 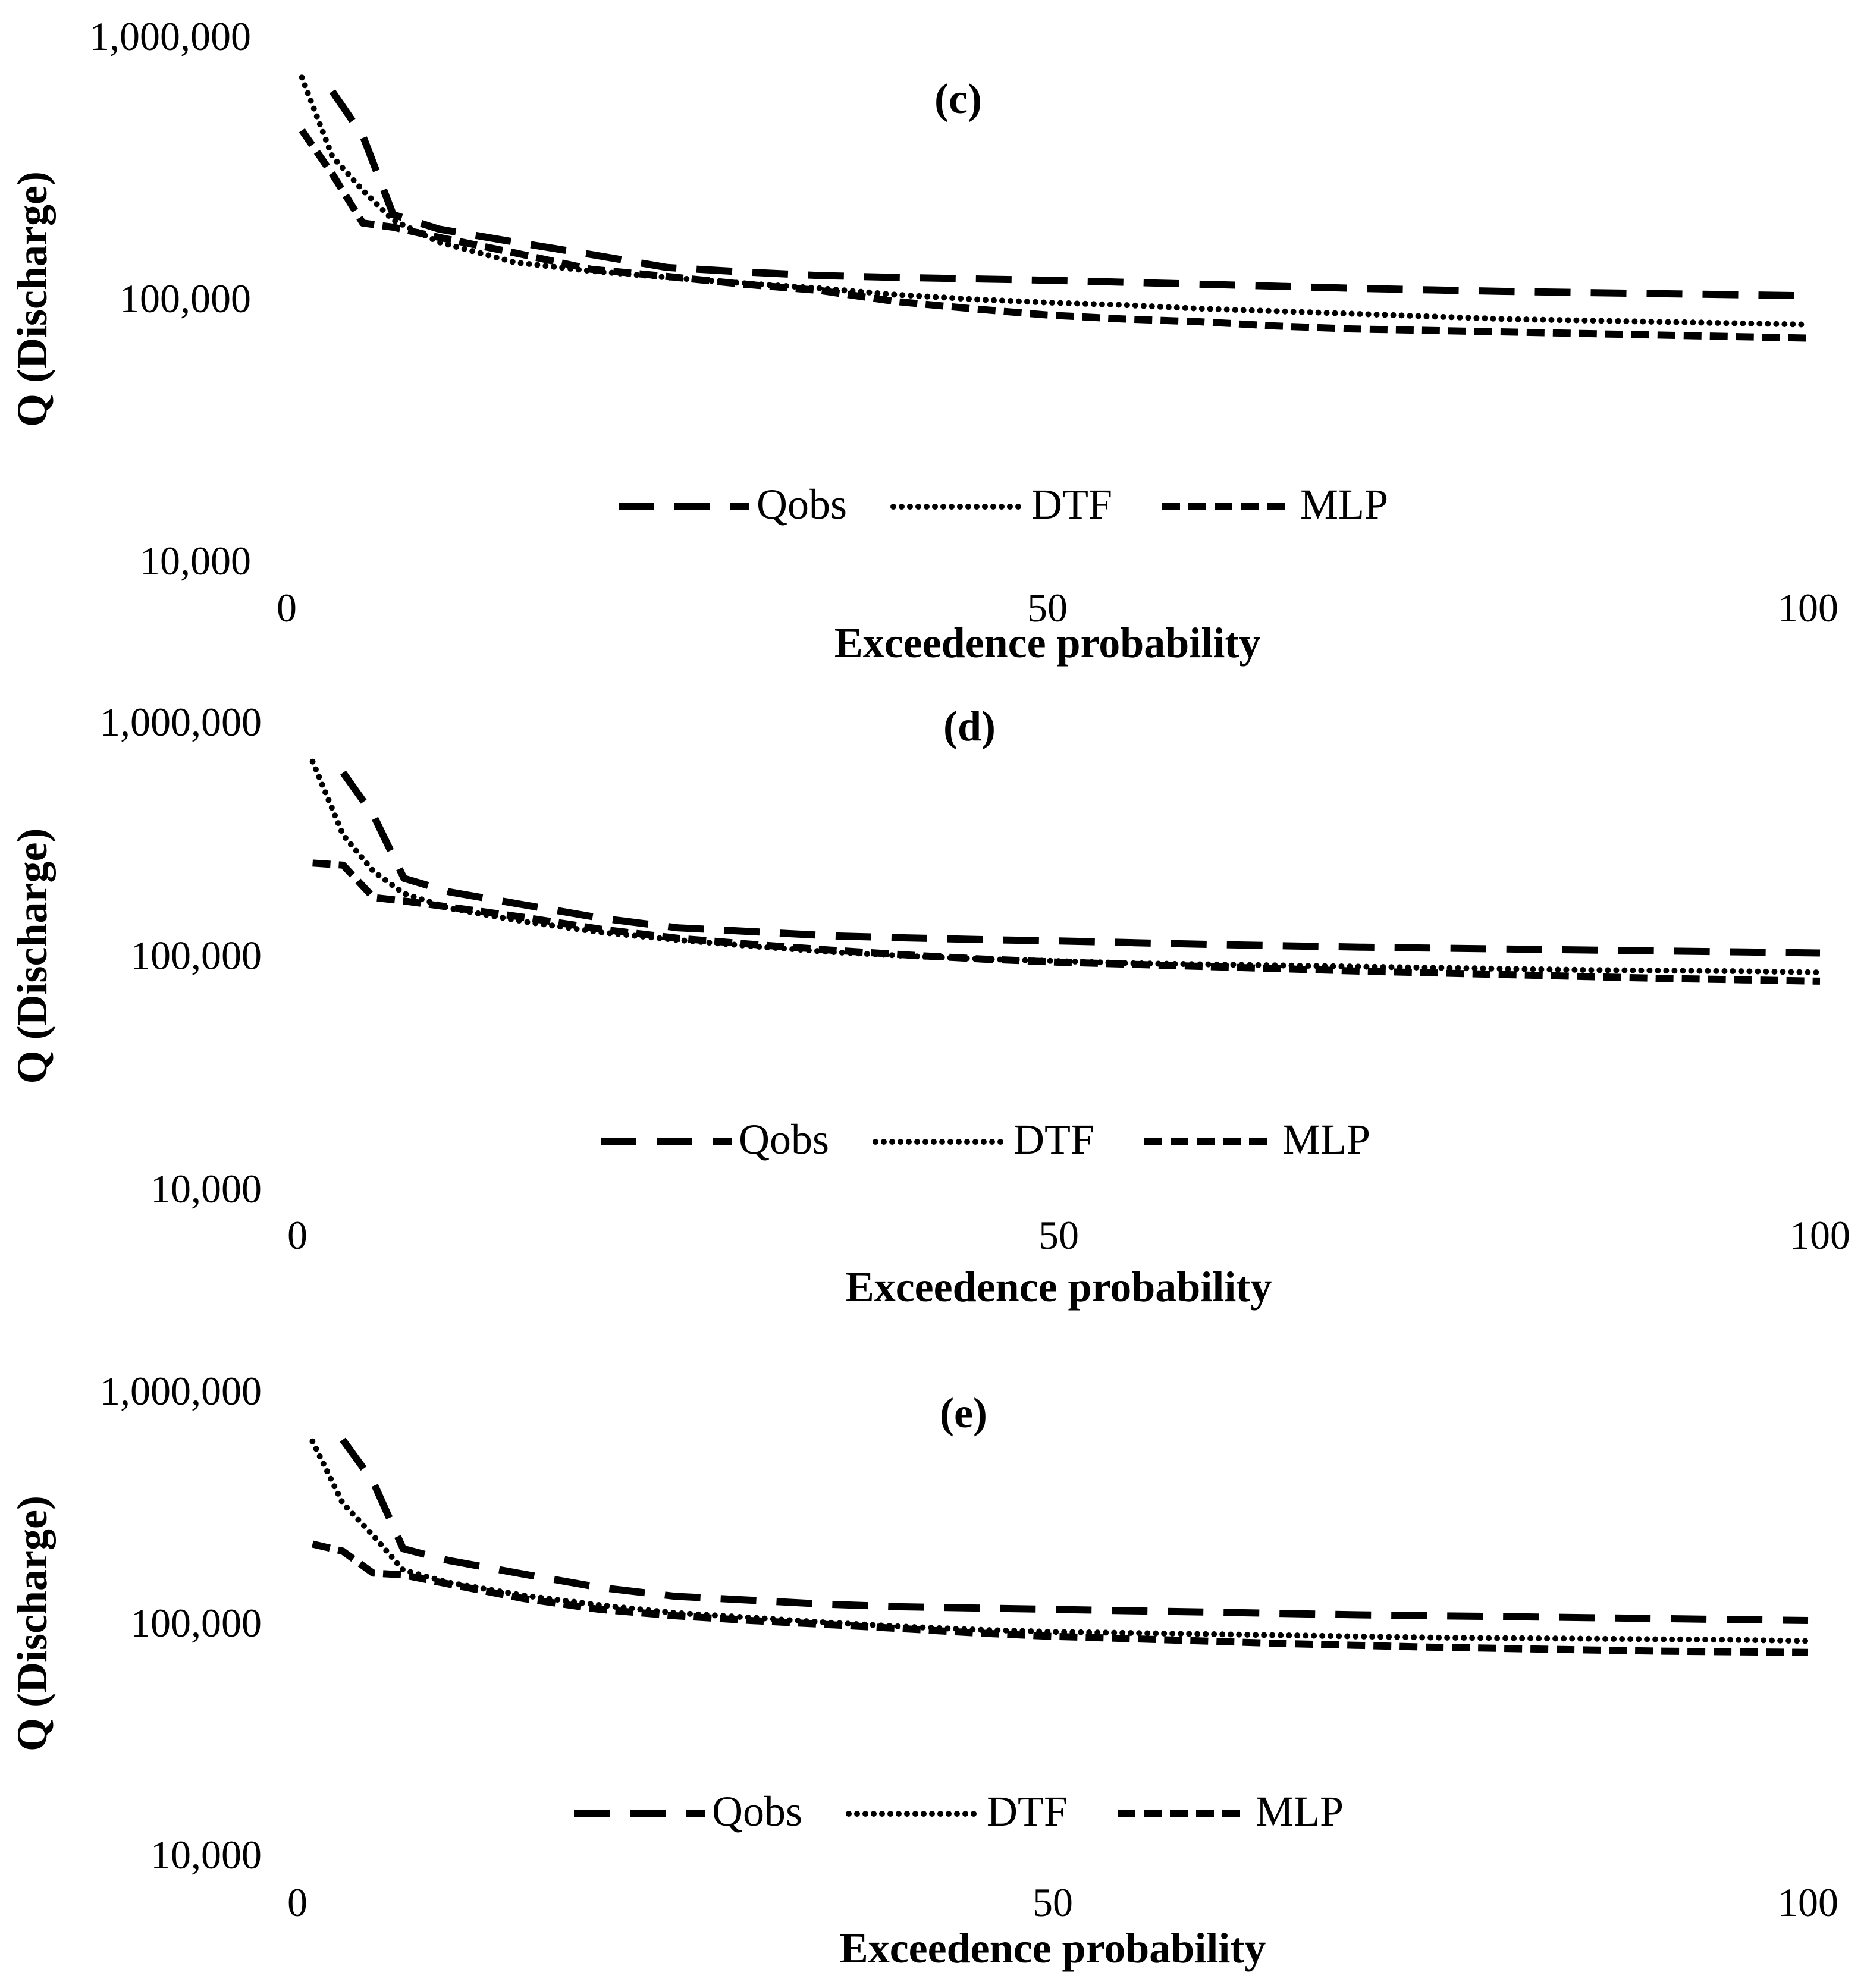 What do you see at coordinates (958, 99) in the screenshot?
I see `panel-title: (c)` at bounding box center [958, 99].